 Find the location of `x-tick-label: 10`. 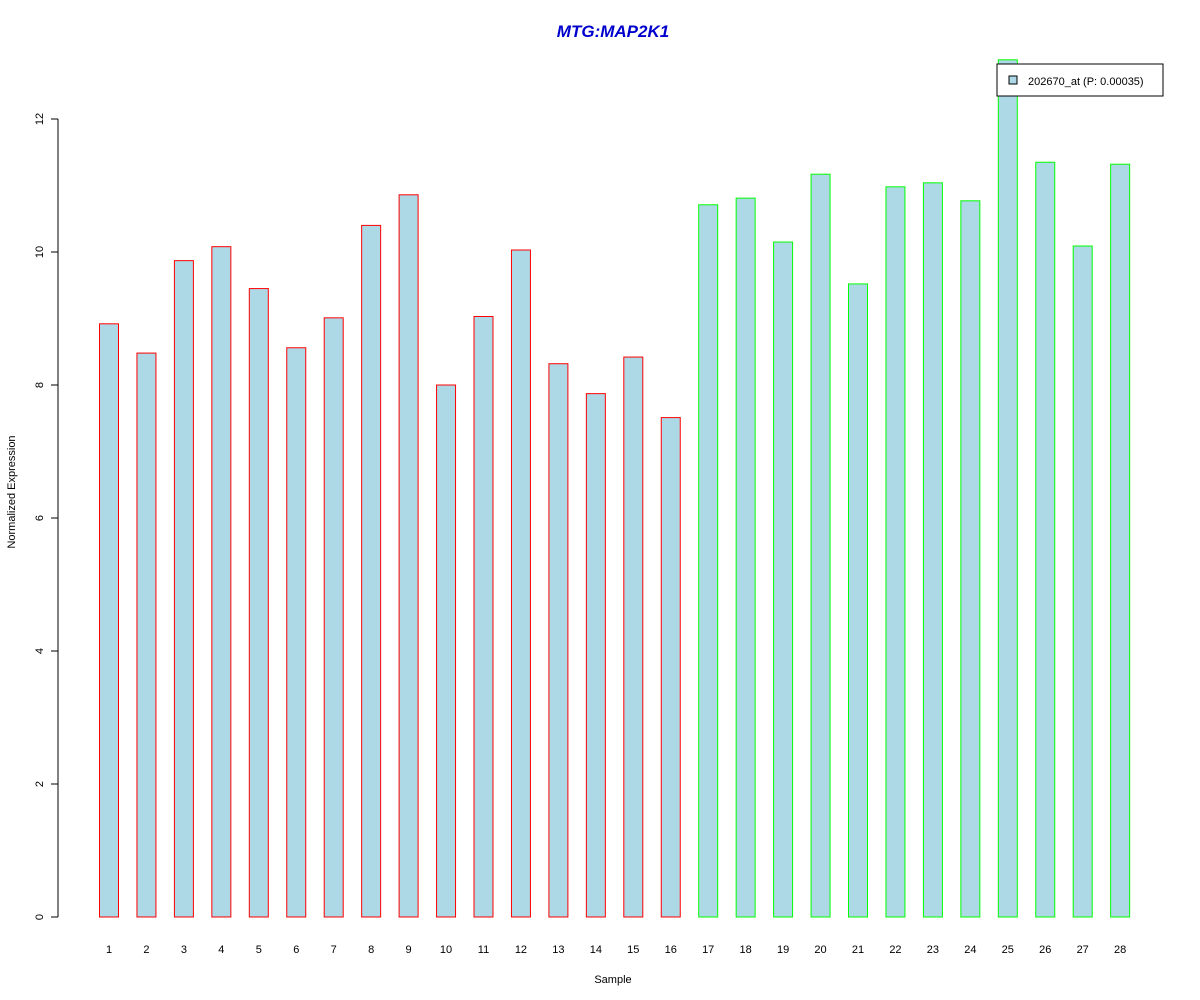

x-tick-label: 10 is located at coordinates (446, 950).